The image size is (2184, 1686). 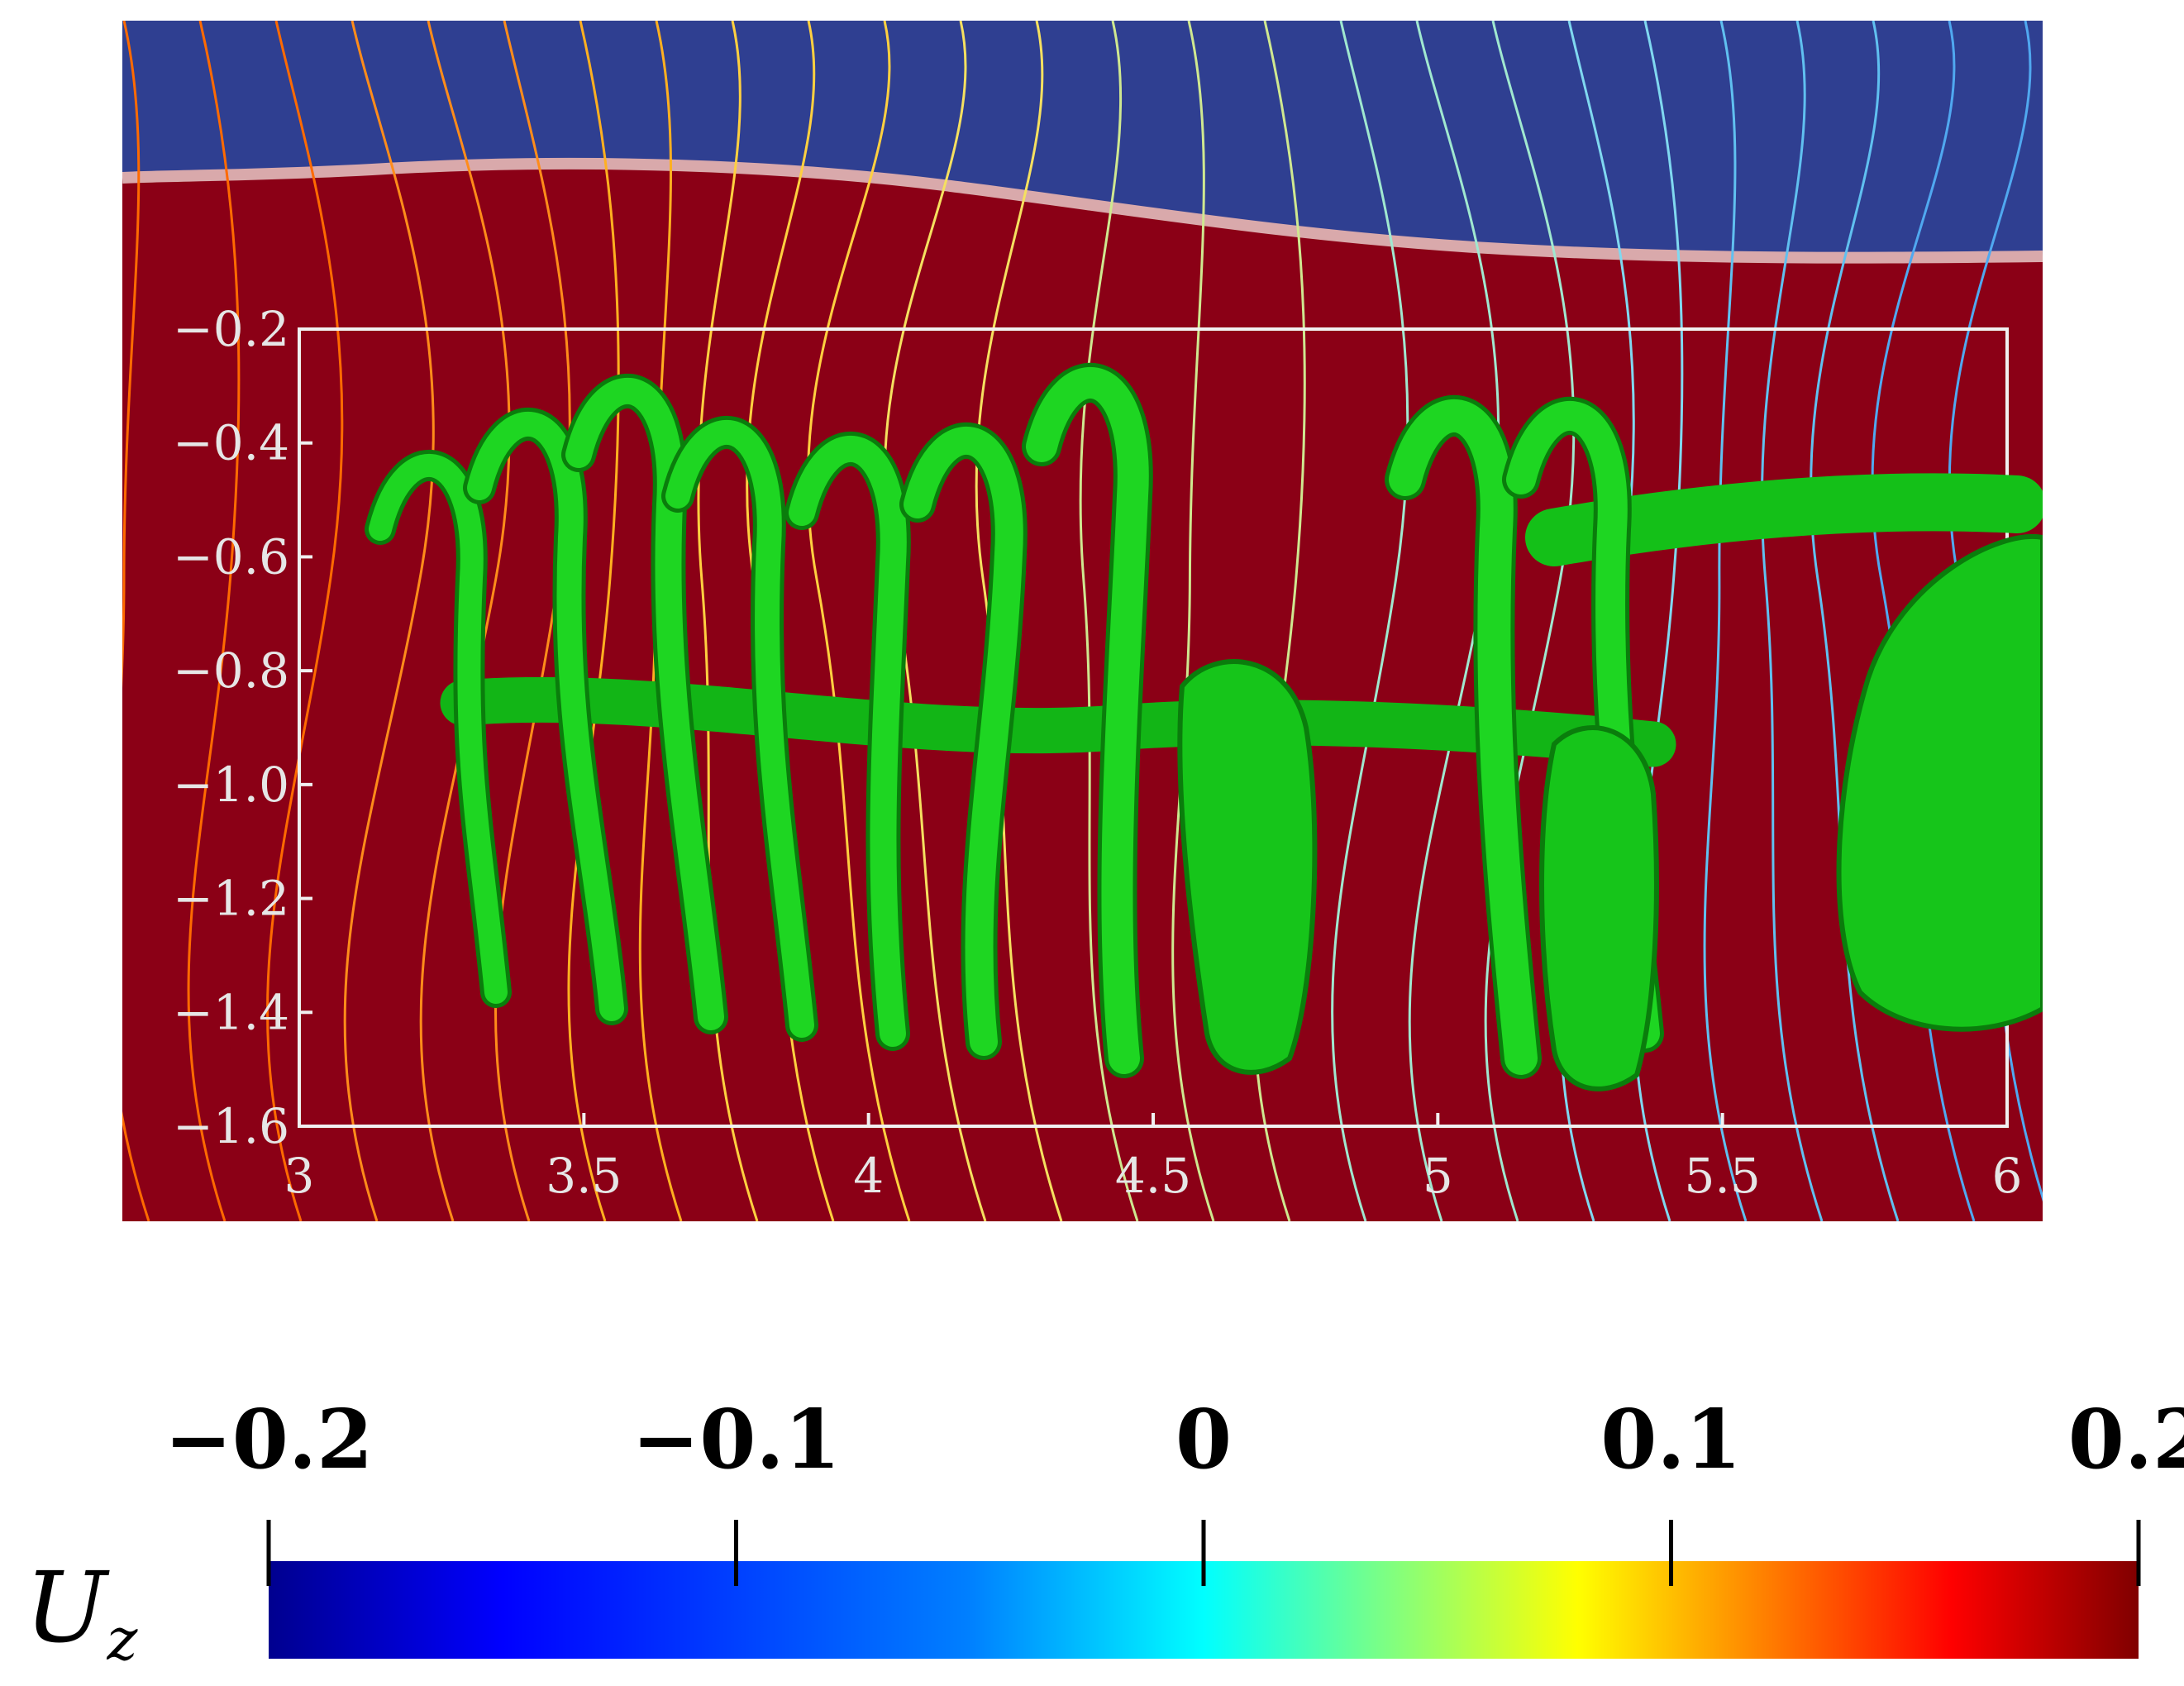 I want to click on y-tick-label: −1.6, so click(x=231, y=1126).